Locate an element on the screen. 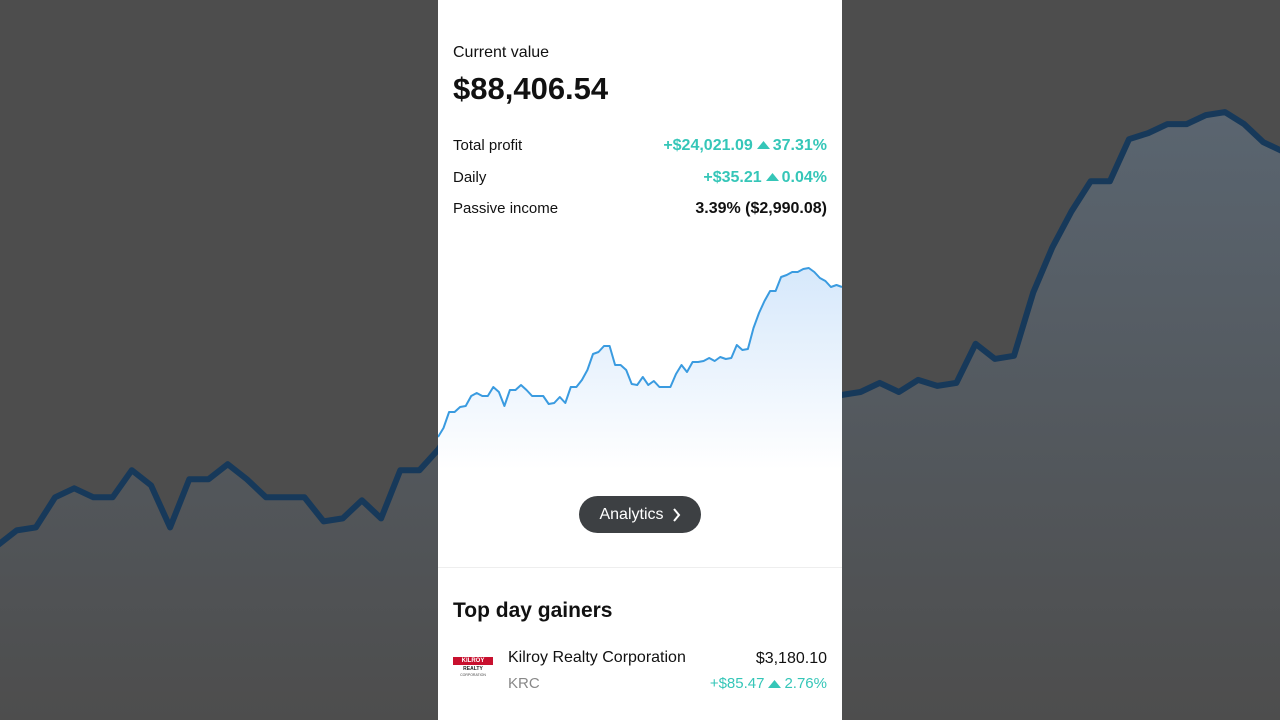  price: $3,180.10 is located at coordinates (791, 658).